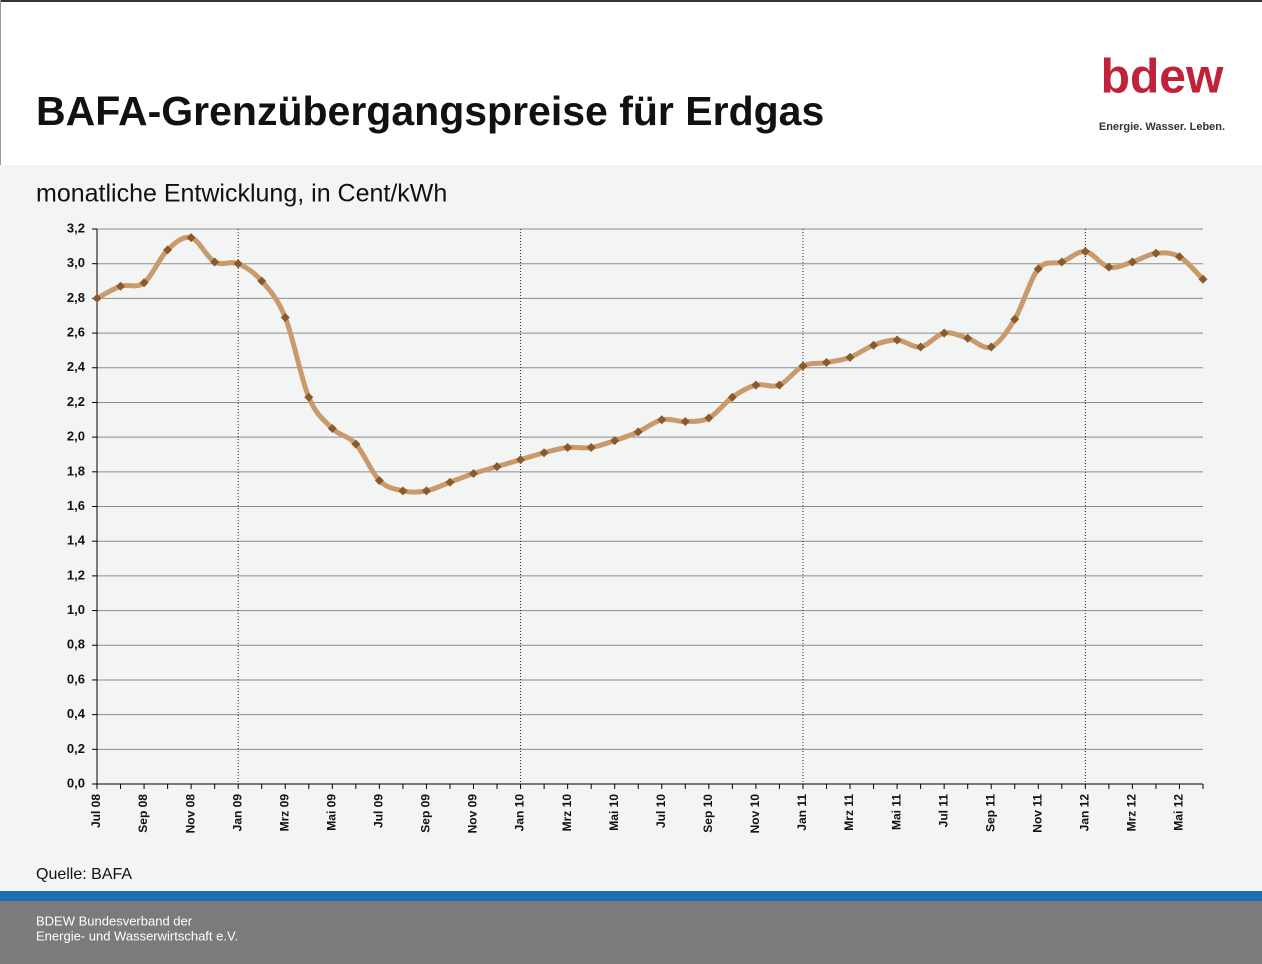 The height and width of the screenshot is (964, 1262). I want to click on x-tick-label: Sep 10, so click(708, 813).